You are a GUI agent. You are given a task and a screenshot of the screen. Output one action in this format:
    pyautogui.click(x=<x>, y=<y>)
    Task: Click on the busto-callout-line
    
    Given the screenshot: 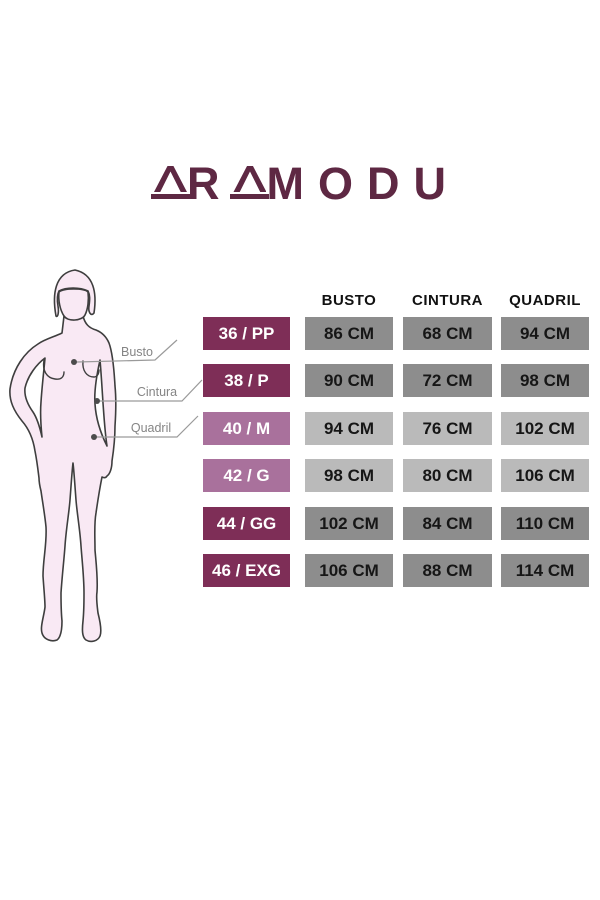 What is the action you would take?
    pyautogui.click(x=127, y=351)
    